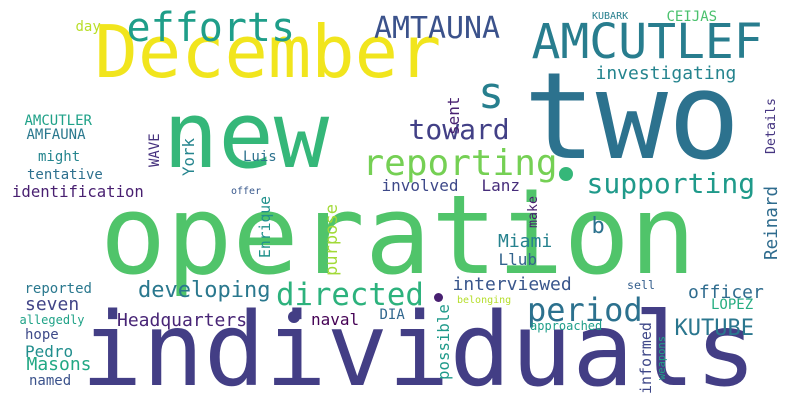 The width and height of the screenshot is (790, 405). What do you see at coordinates (566, 326) in the screenshot?
I see `word-approached: approached` at bounding box center [566, 326].